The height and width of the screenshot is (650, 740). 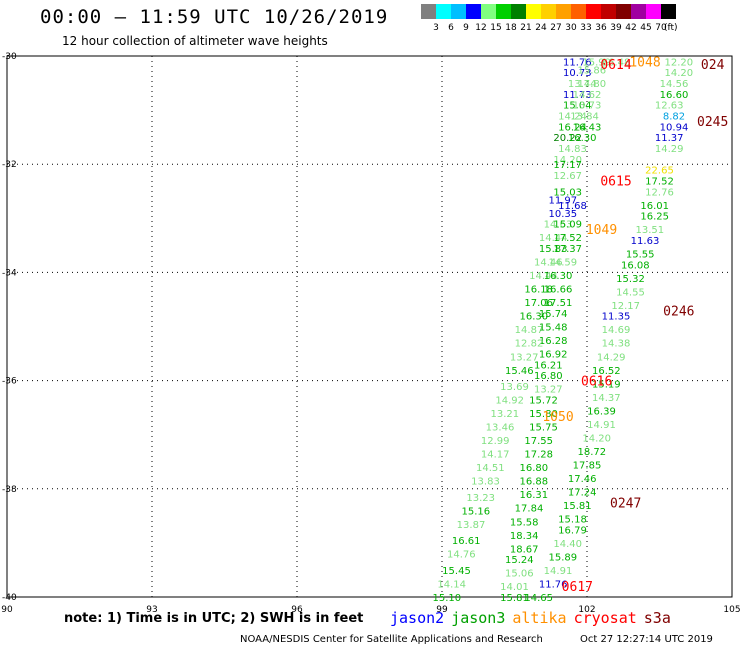 I want to click on wave-height-value: 14.56, so click(x=674, y=84).